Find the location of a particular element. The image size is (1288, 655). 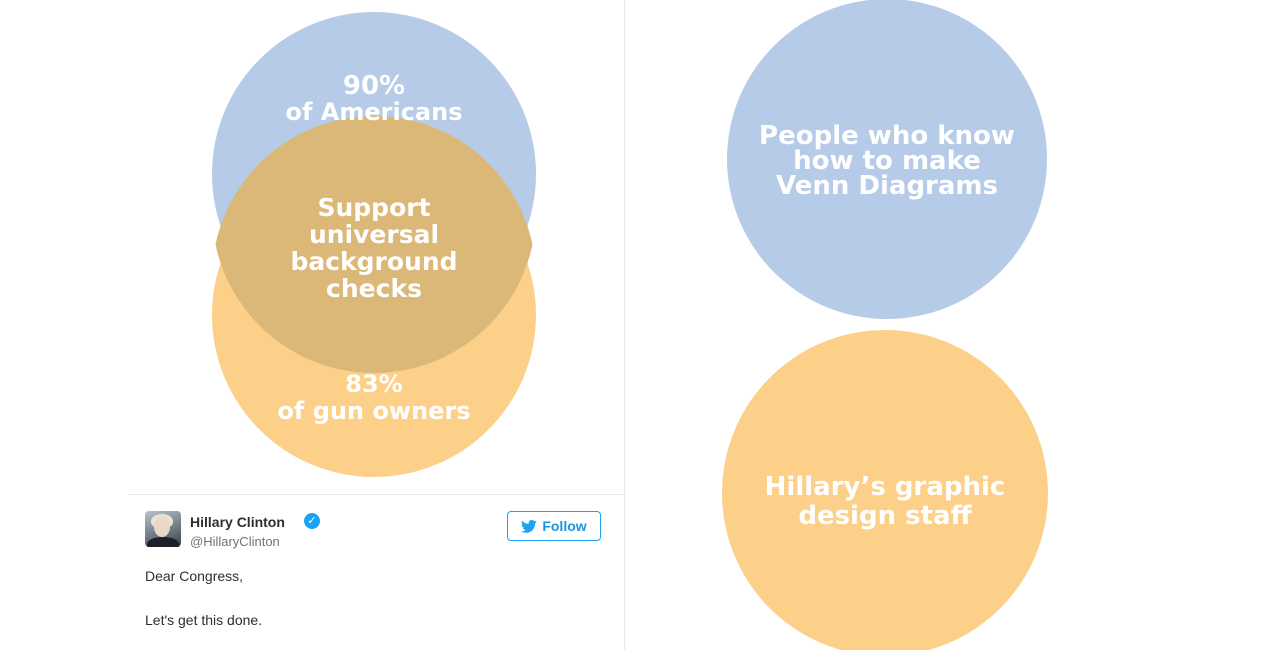

overlap-region is located at coordinates (374, 244).